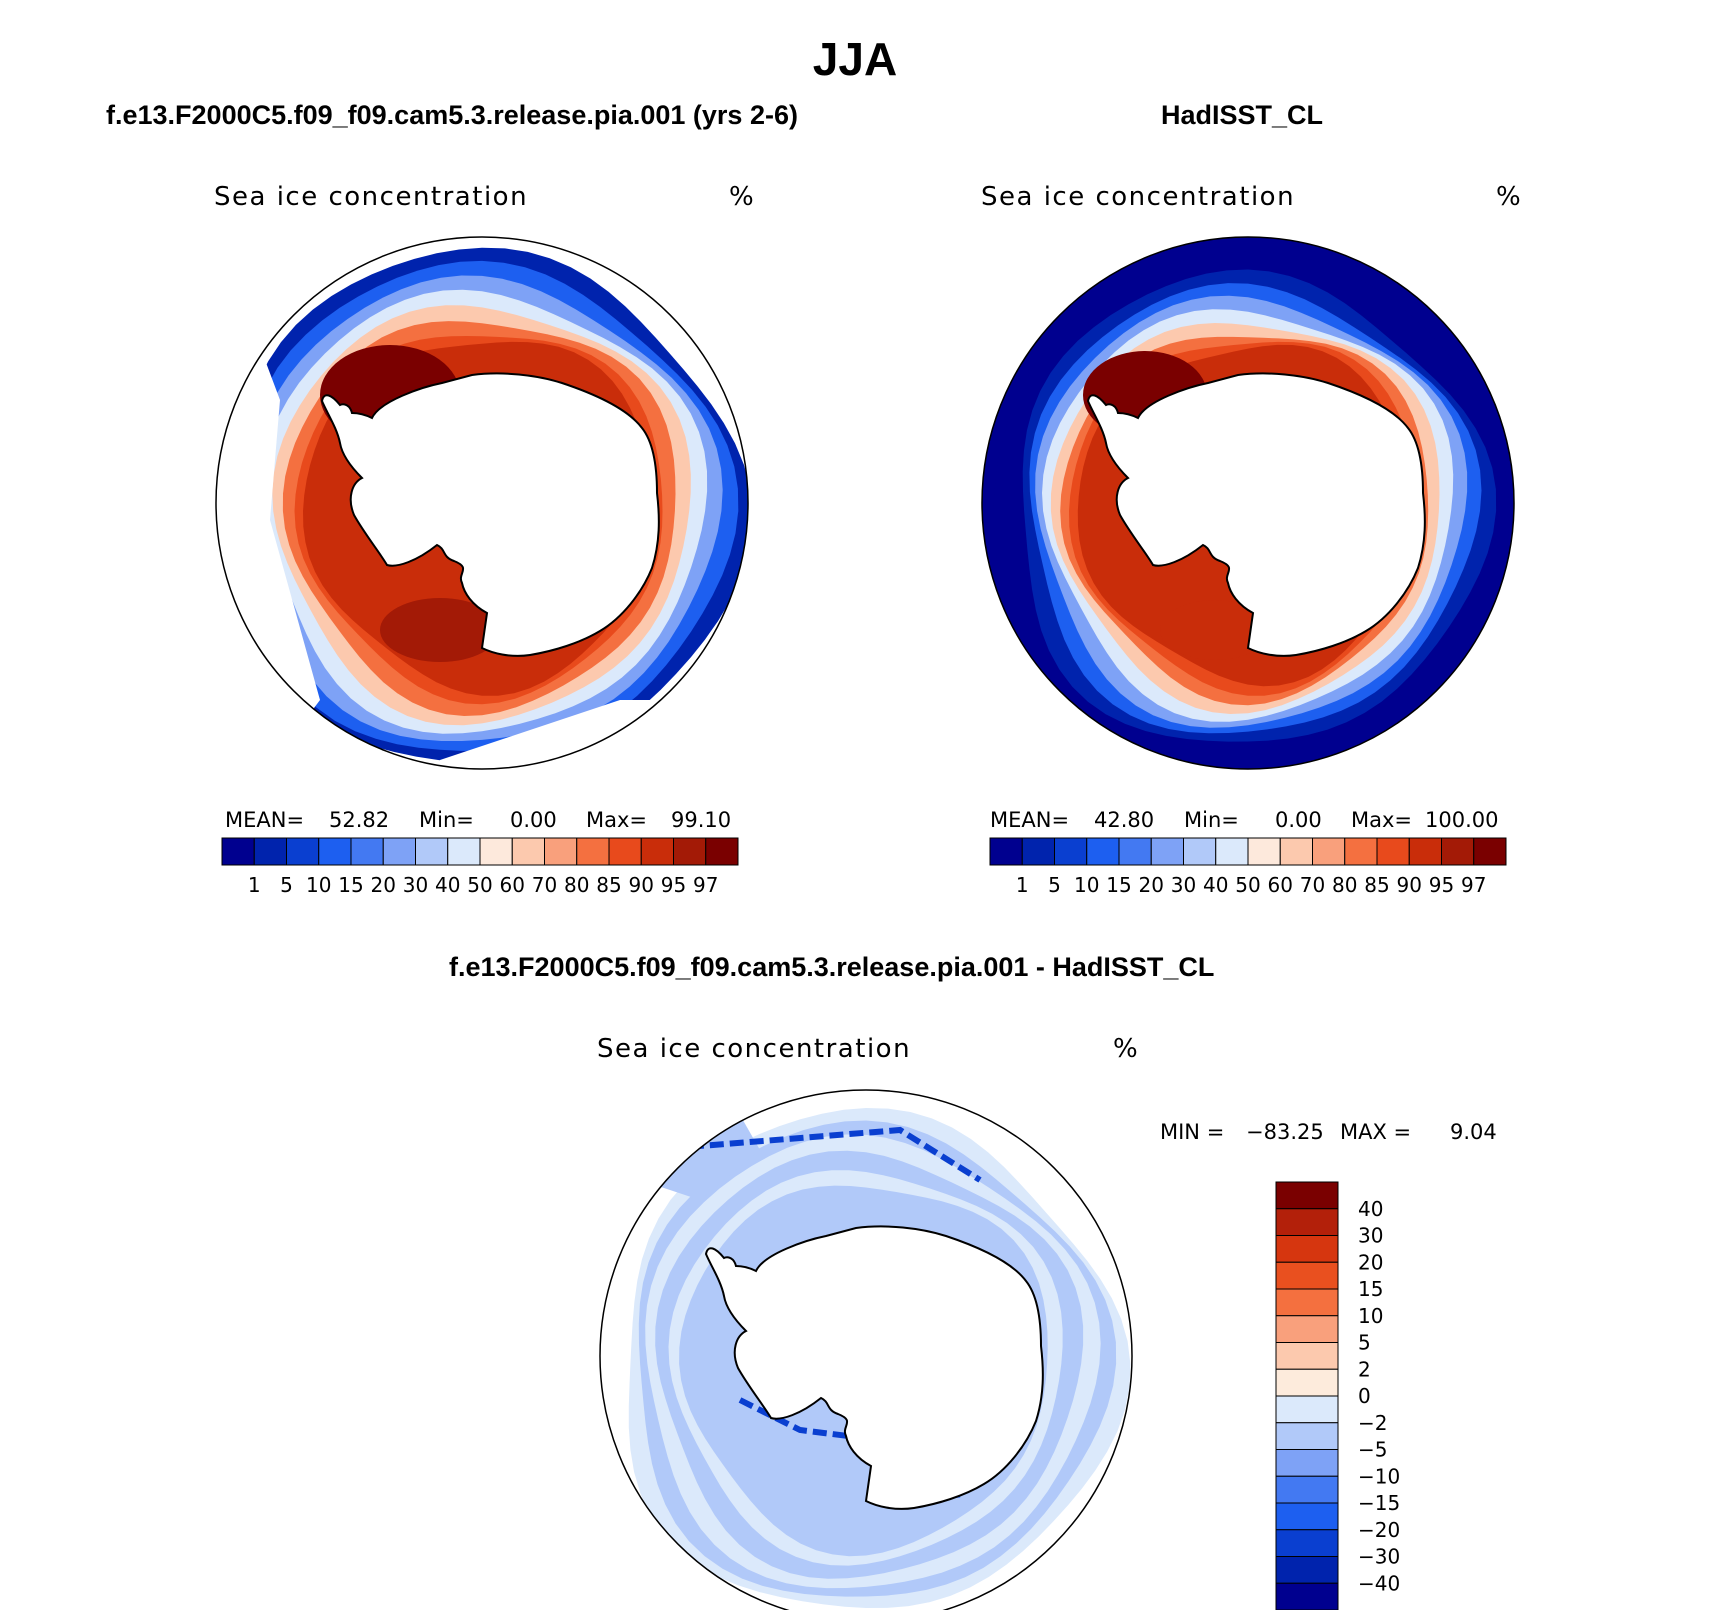  I want to click on panel-1-min-value: 0.00, so click(533, 820).